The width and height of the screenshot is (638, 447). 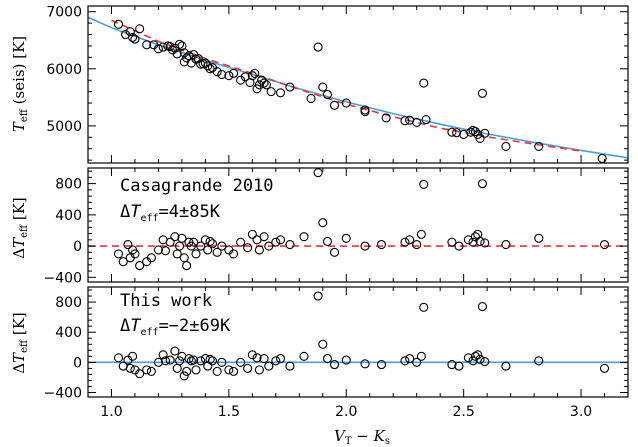 What do you see at coordinates (64, 70) in the screenshot?
I see `y-tick-label: 6000` at bounding box center [64, 70].